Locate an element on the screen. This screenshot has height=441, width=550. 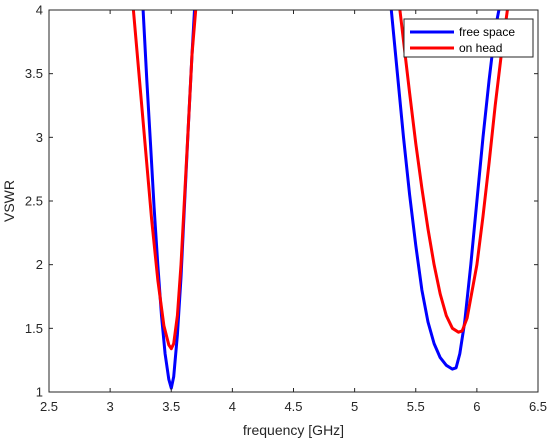
x-tick-label: 5 is located at coordinates (354, 406).